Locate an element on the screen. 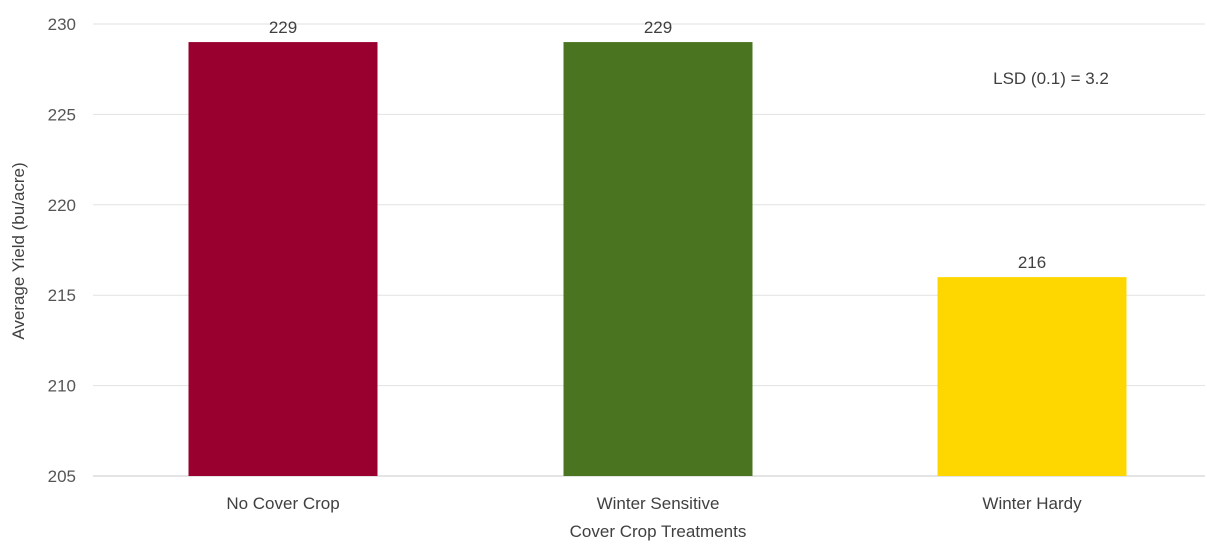 This screenshot has height=547, width=1207. lsd-annotation: LSD (0.1) = 3.2 is located at coordinates (1051, 78).